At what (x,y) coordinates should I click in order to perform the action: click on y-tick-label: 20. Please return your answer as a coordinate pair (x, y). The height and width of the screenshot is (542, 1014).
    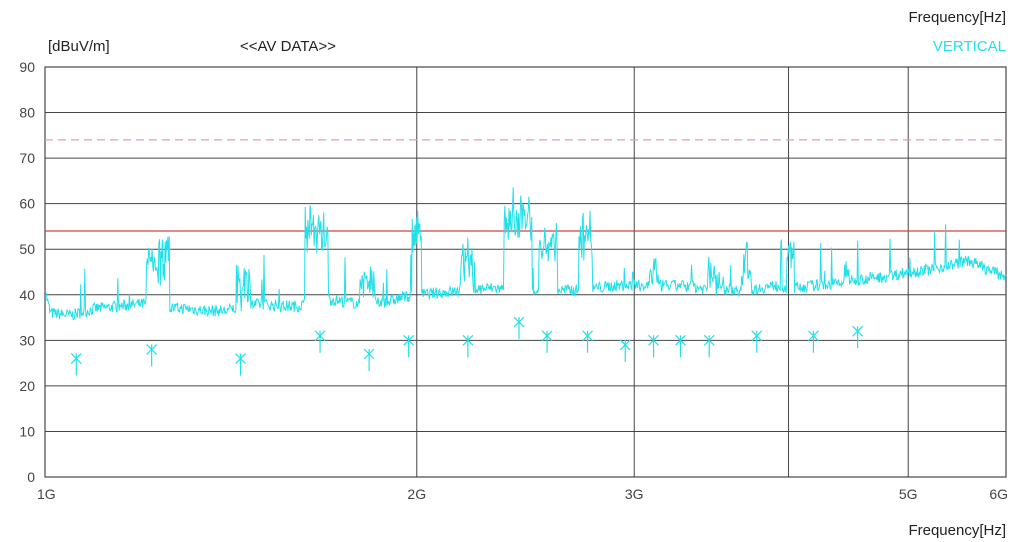
    Looking at the image, I should click on (27, 386).